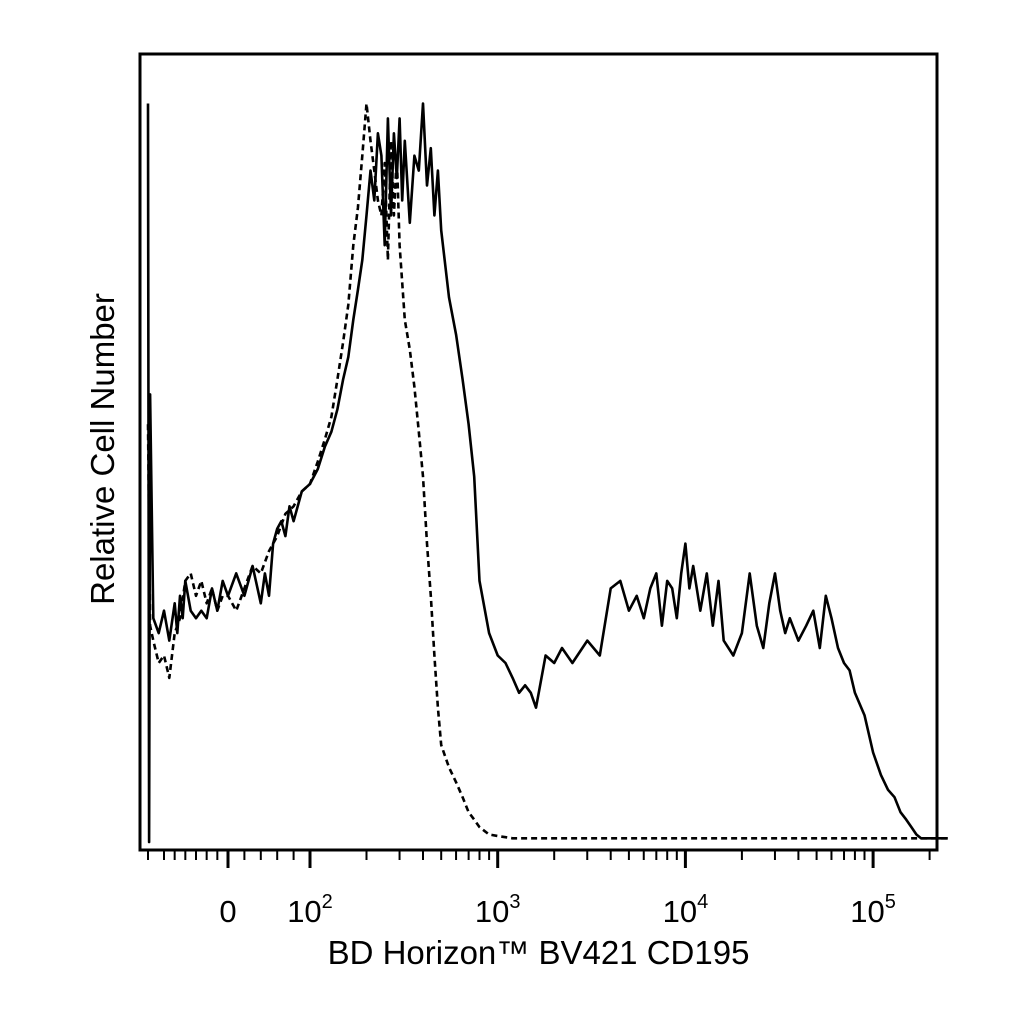  I want to click on x-tick-label: 0, so click(227, 911).